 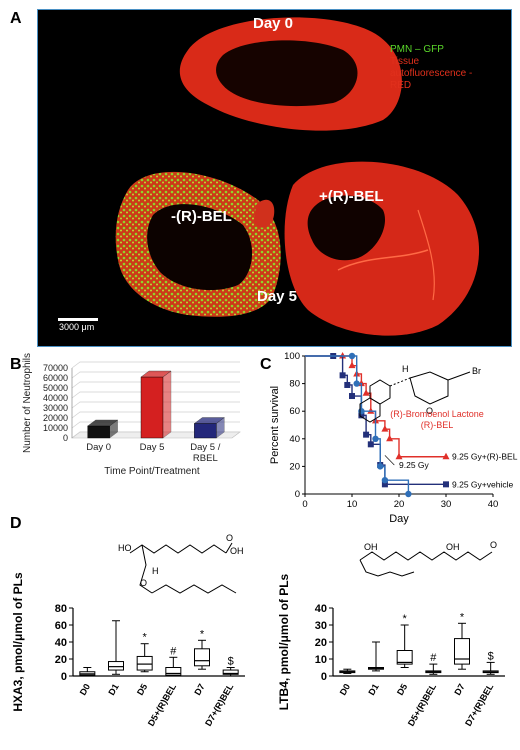 What do you see at coordinates (294, 439) in the screenshot?
I see `chart-c-ytick: 40` at bounding box center [294, 439].